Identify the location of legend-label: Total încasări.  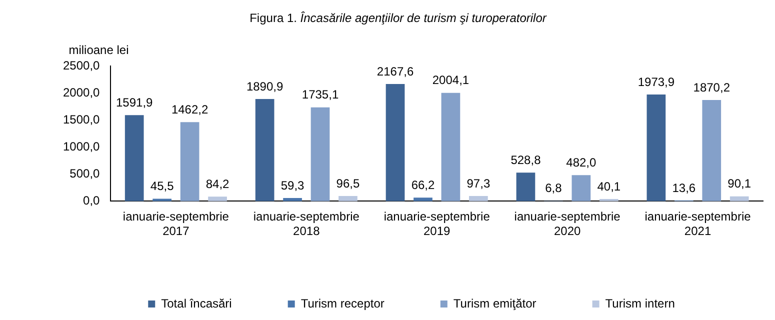
(196, 303).